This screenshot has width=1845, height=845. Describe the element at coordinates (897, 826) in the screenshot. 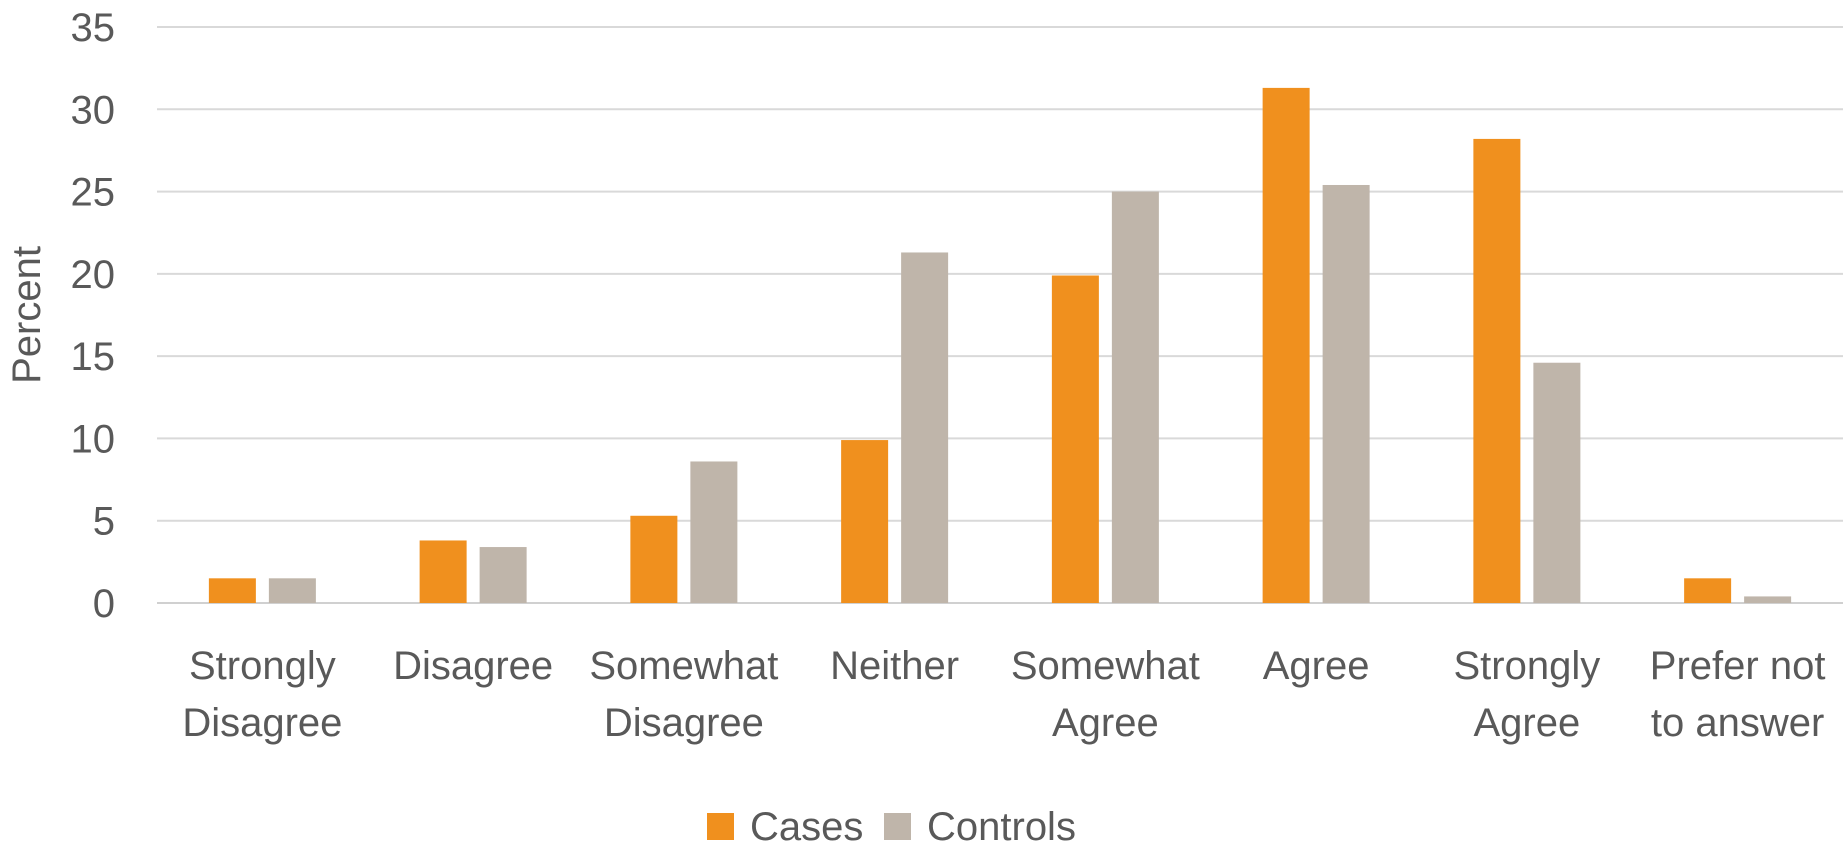

I see `legend-swatch-controls` at that location.